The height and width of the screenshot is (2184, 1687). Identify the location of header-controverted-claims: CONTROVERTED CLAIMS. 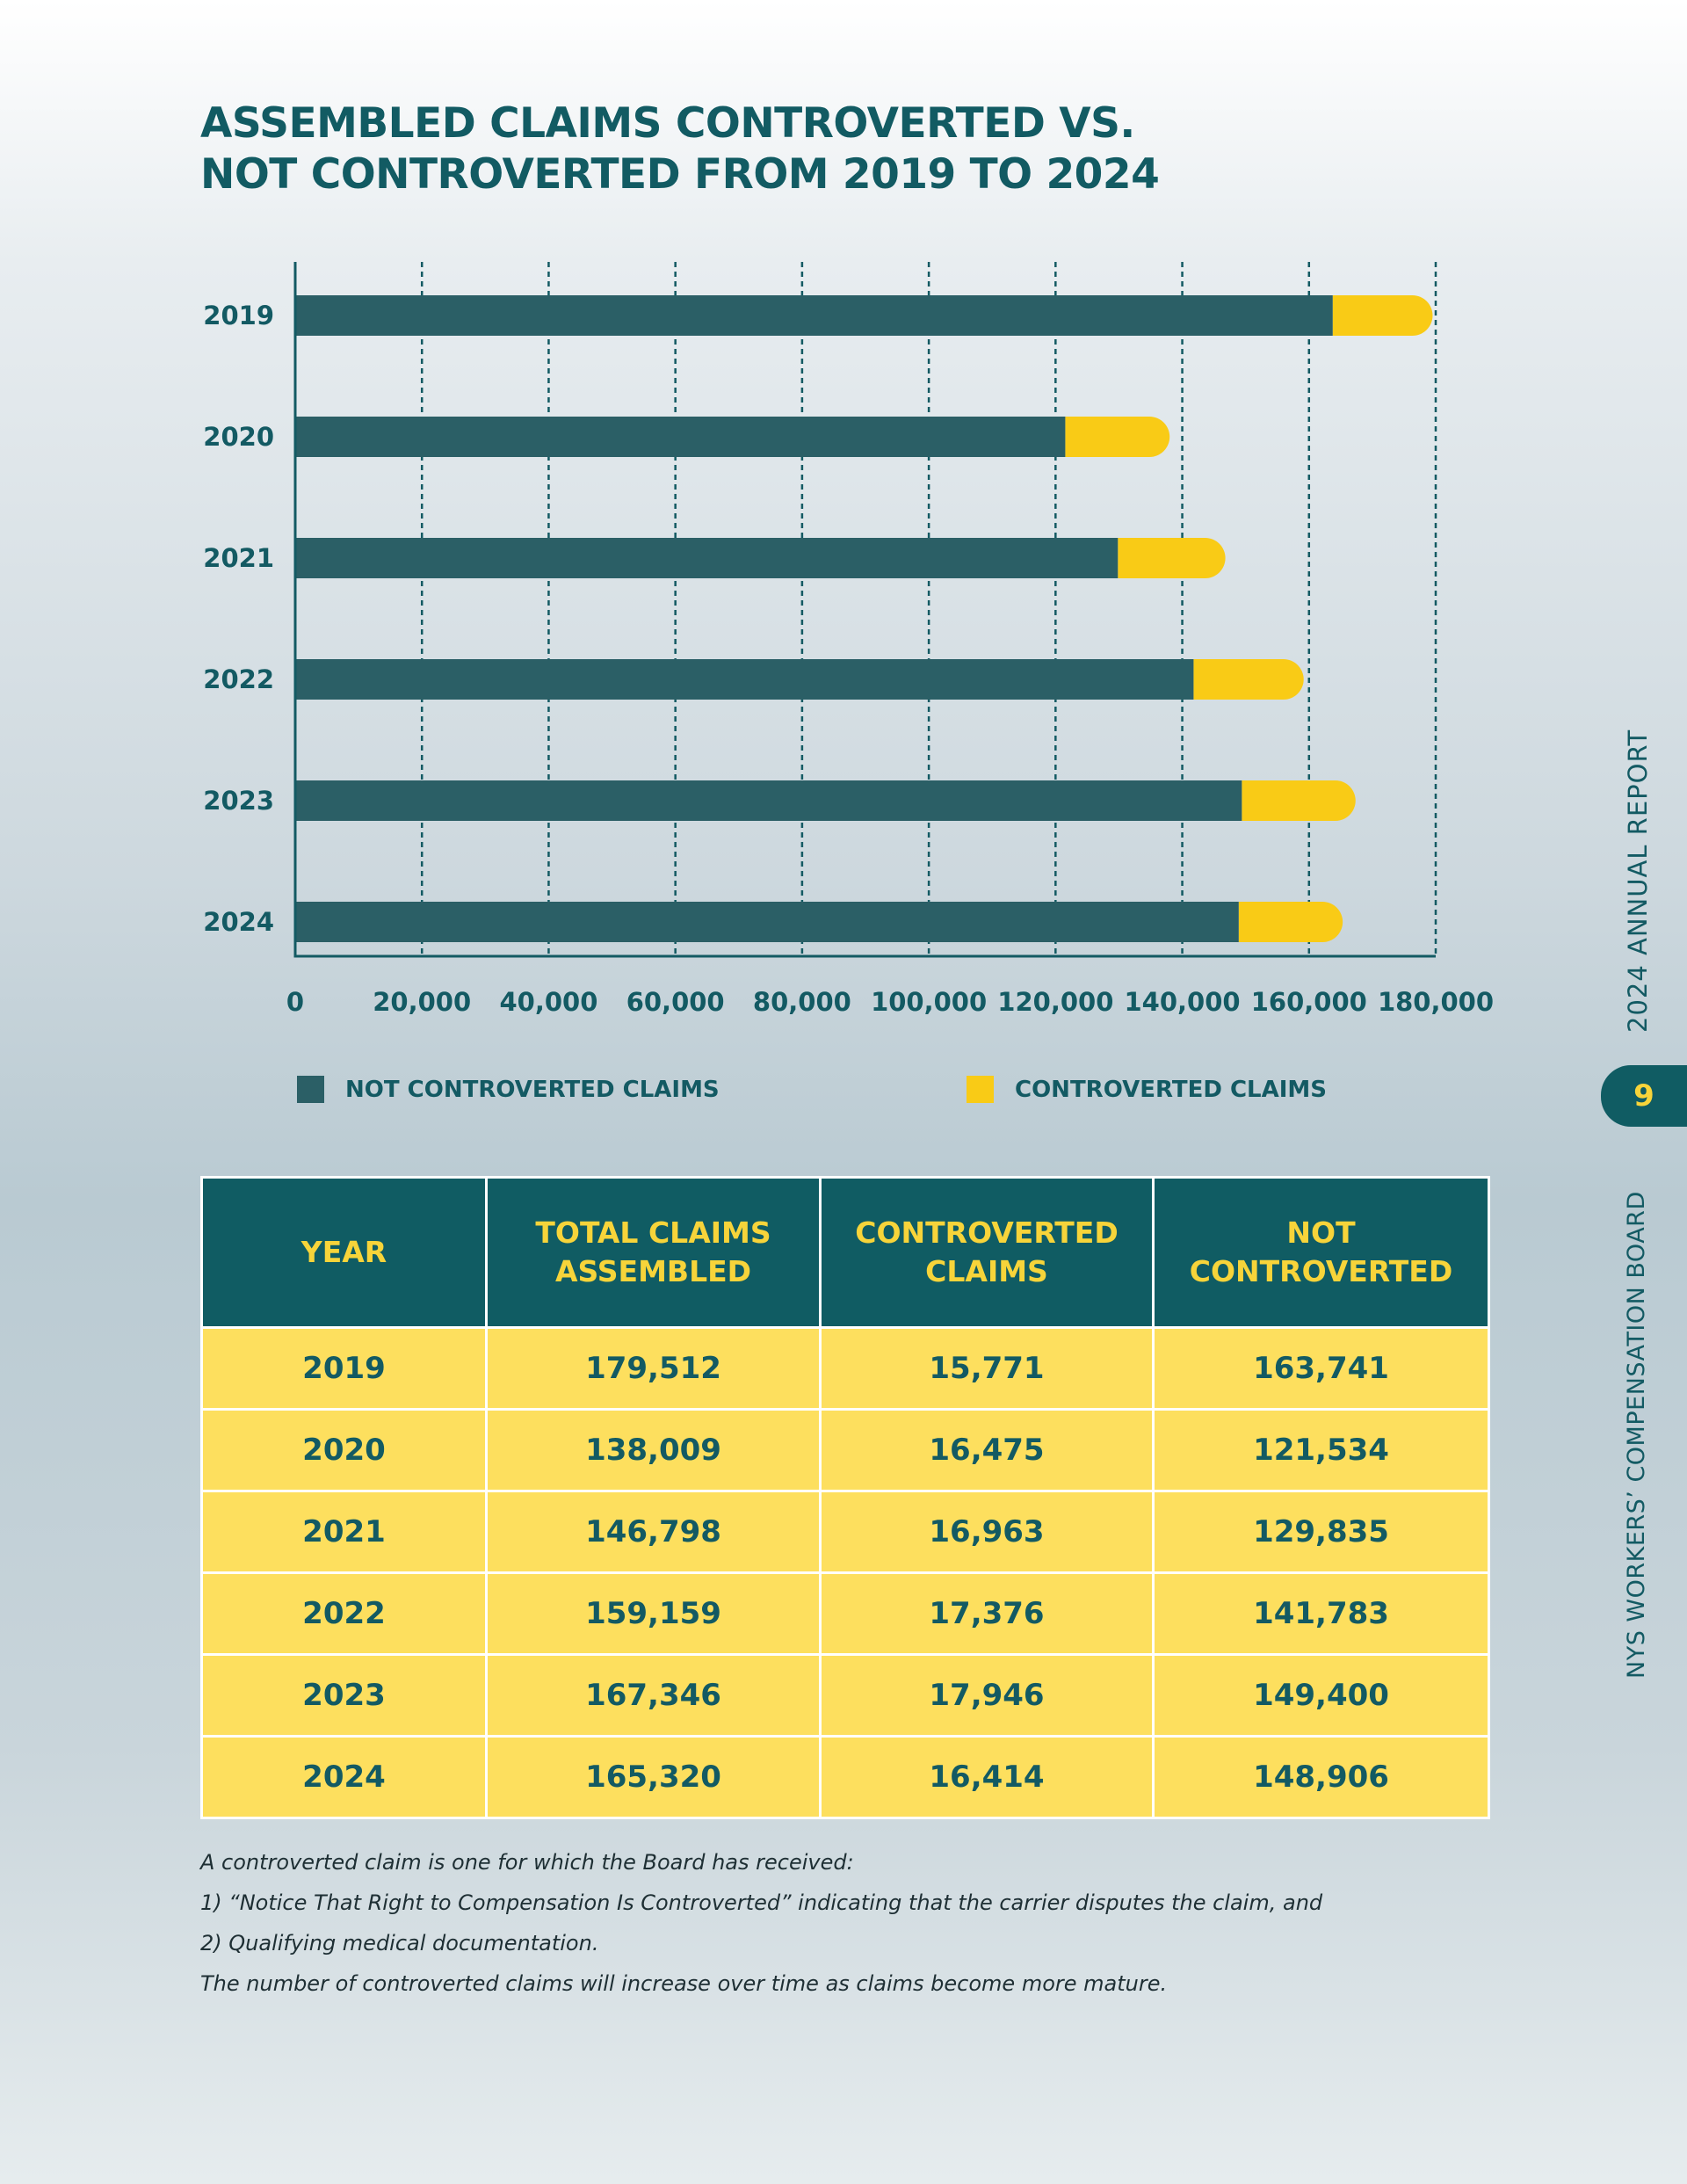
(987, 1252).